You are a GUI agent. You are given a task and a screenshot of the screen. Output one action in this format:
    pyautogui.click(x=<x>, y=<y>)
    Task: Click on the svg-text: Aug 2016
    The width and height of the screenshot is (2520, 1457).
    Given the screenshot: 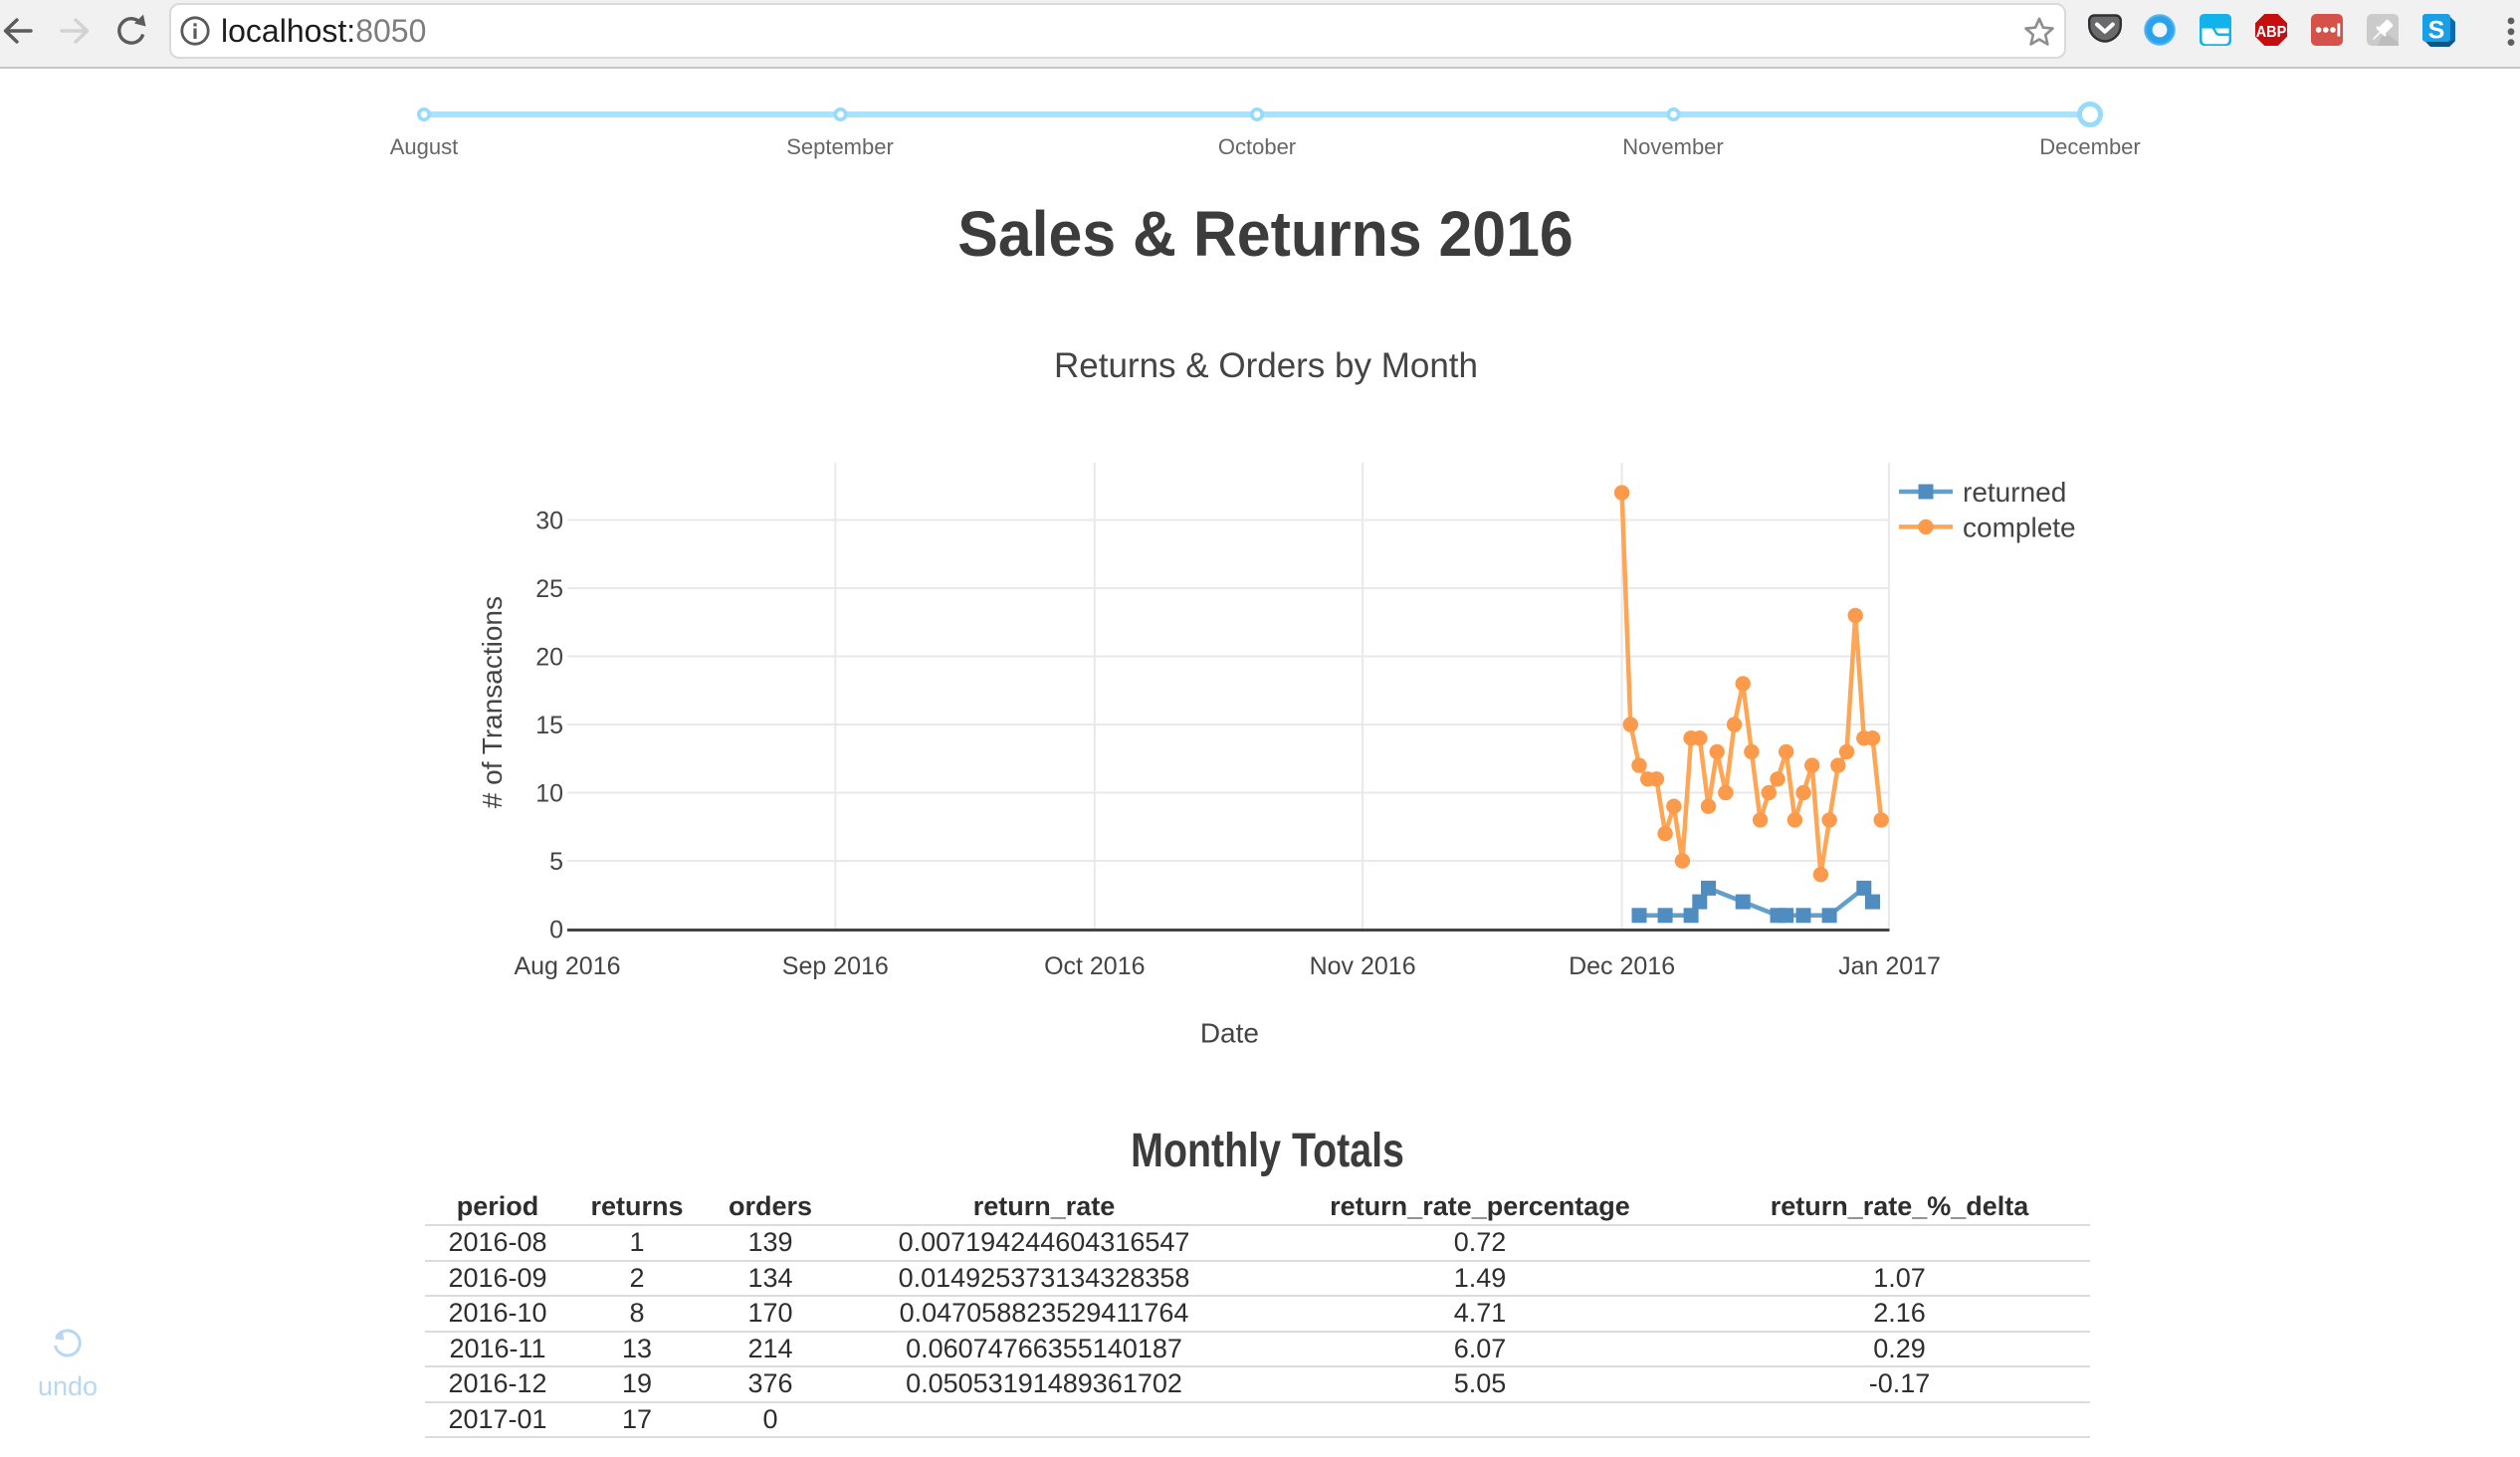 What is the action you would take?
    pyautogui.click(x=567, y=966)
    